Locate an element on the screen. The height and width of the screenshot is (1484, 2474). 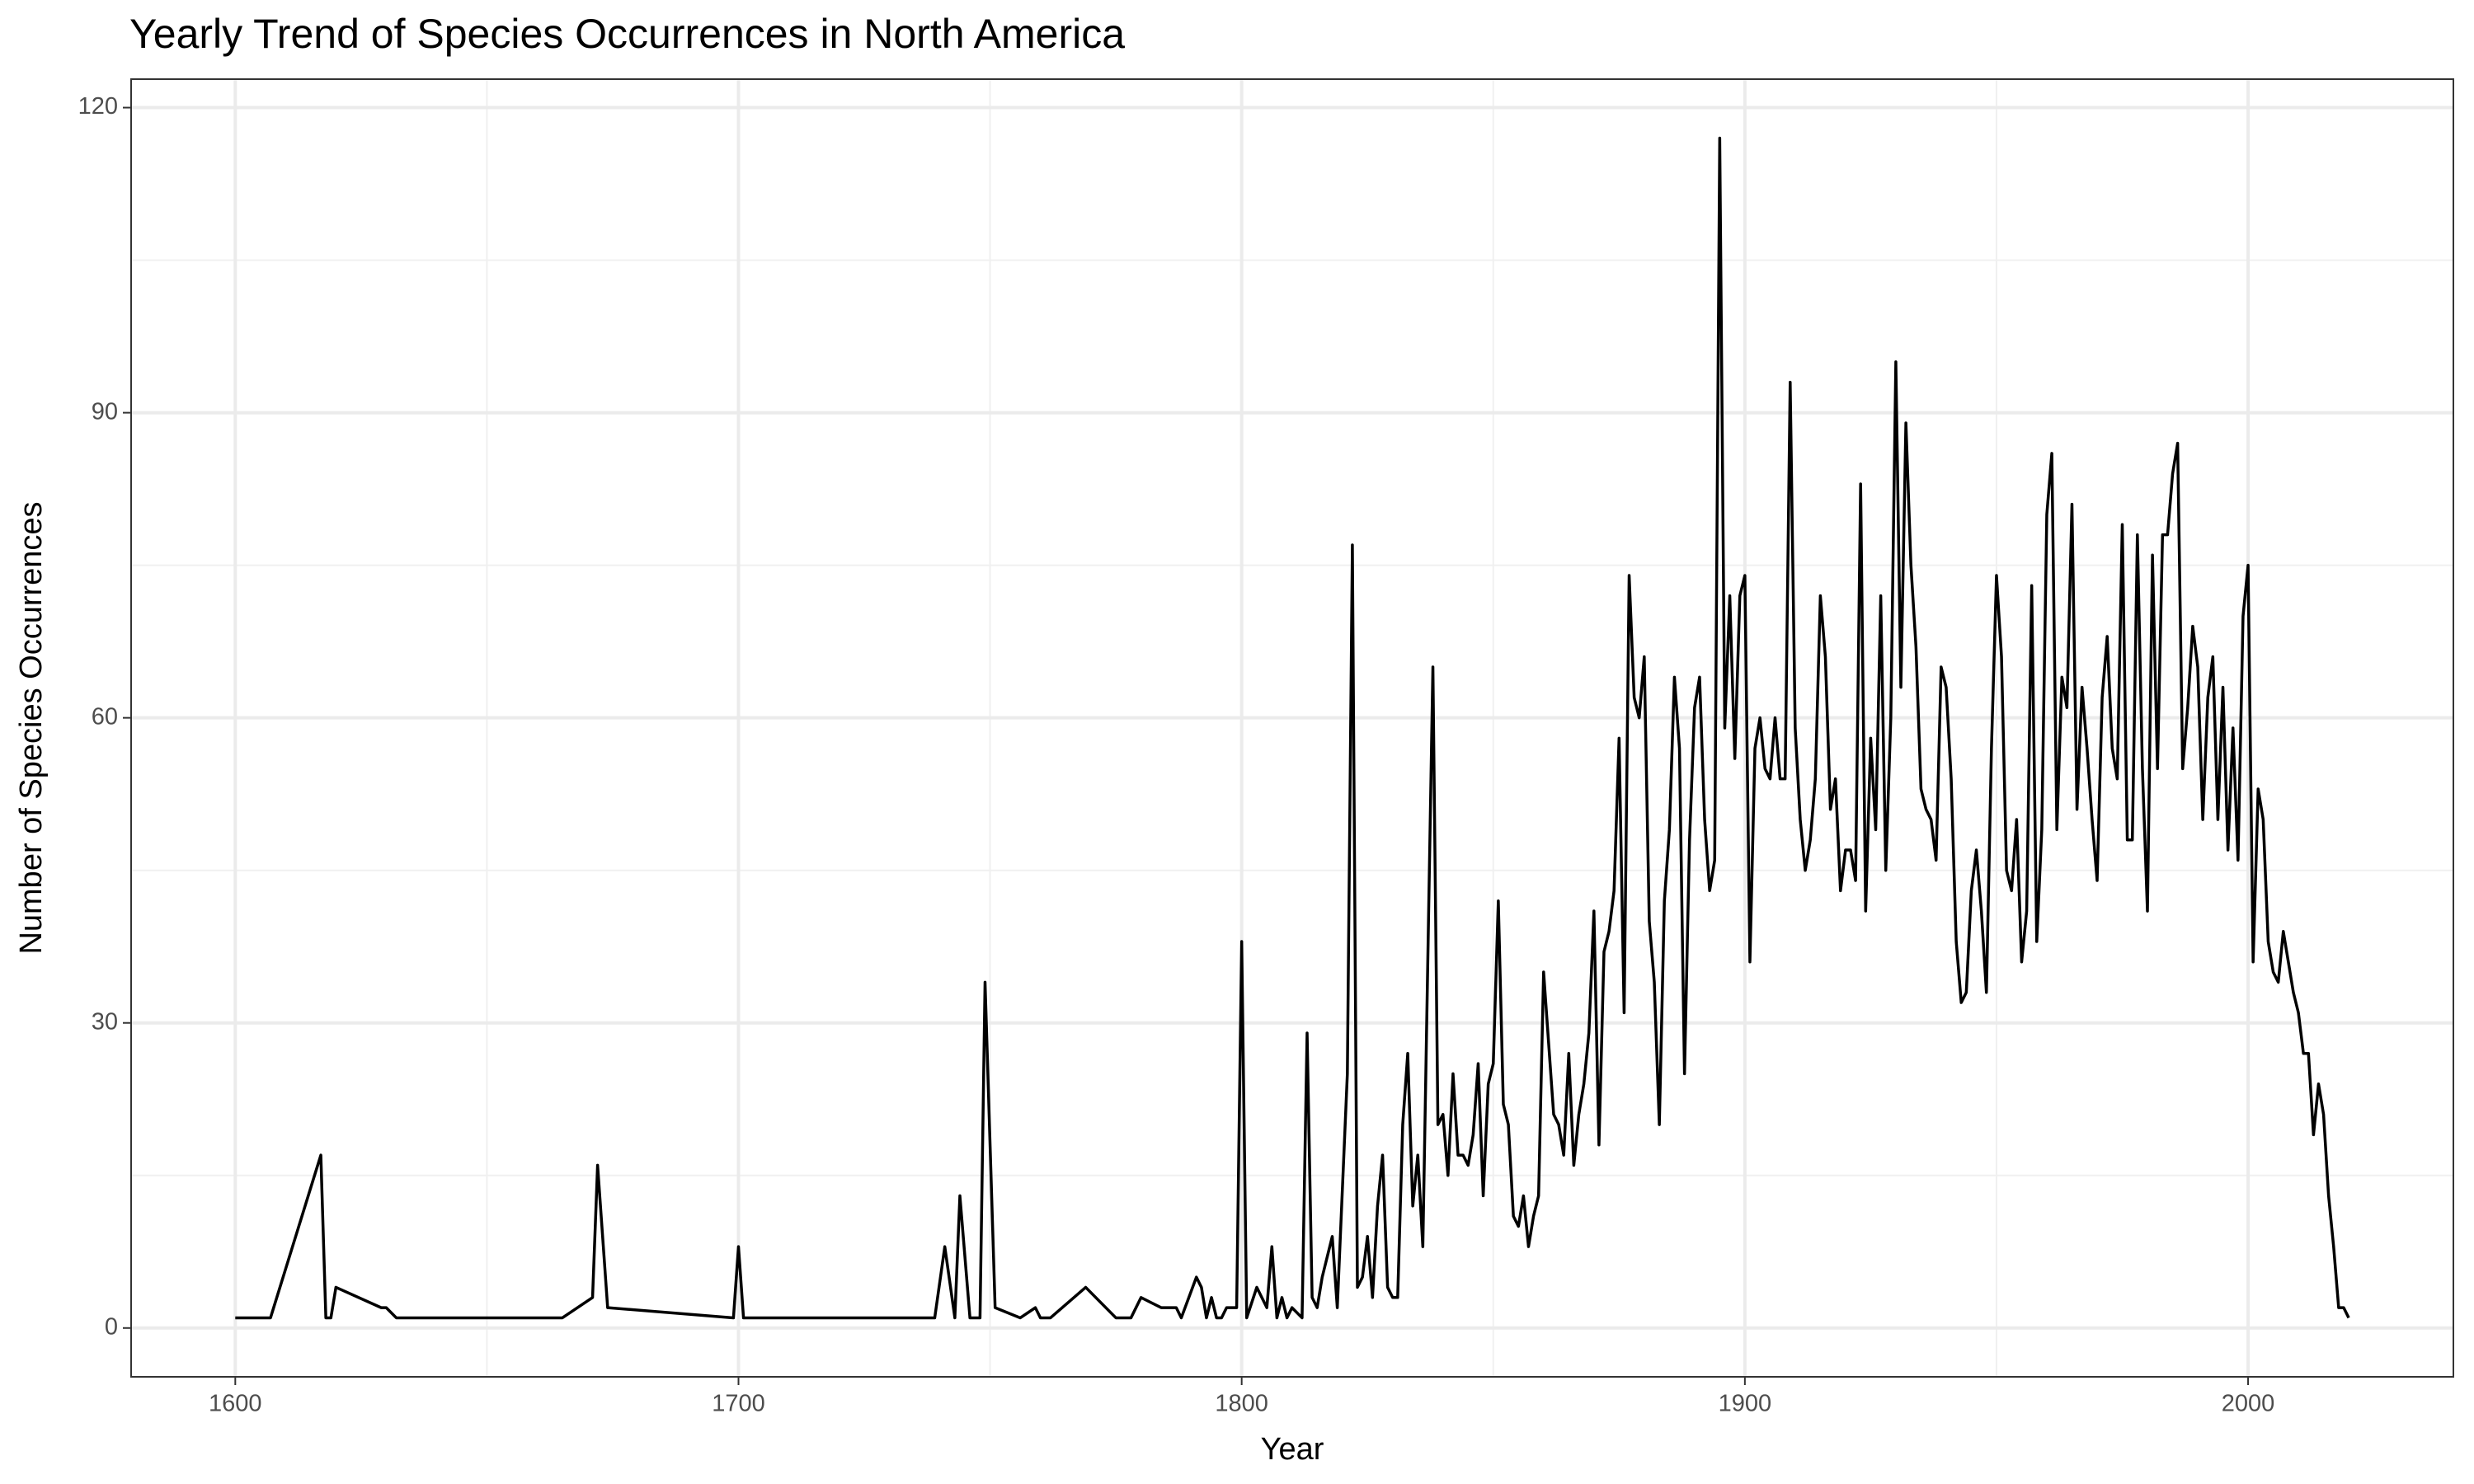
y-tick-label: 60 is located at coordinates (105, 716).